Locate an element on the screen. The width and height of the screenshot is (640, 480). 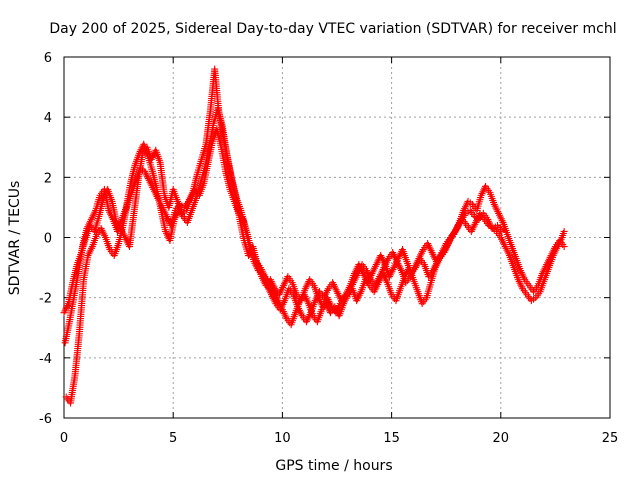
x-tick-label: 0 is located at coordinates (64, 438).